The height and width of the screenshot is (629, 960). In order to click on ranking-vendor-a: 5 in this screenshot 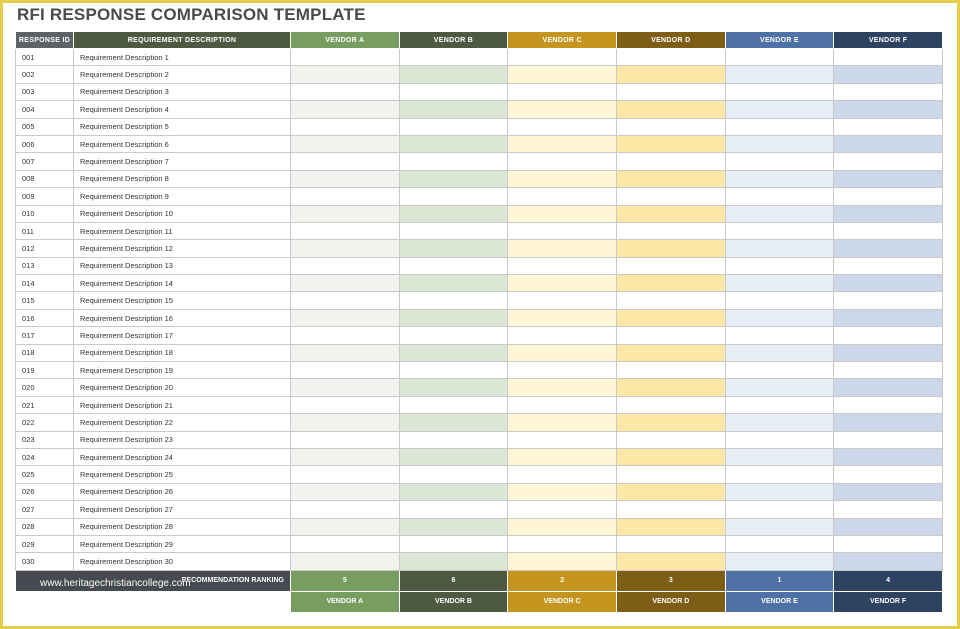, I will do `click(345, 580)`.